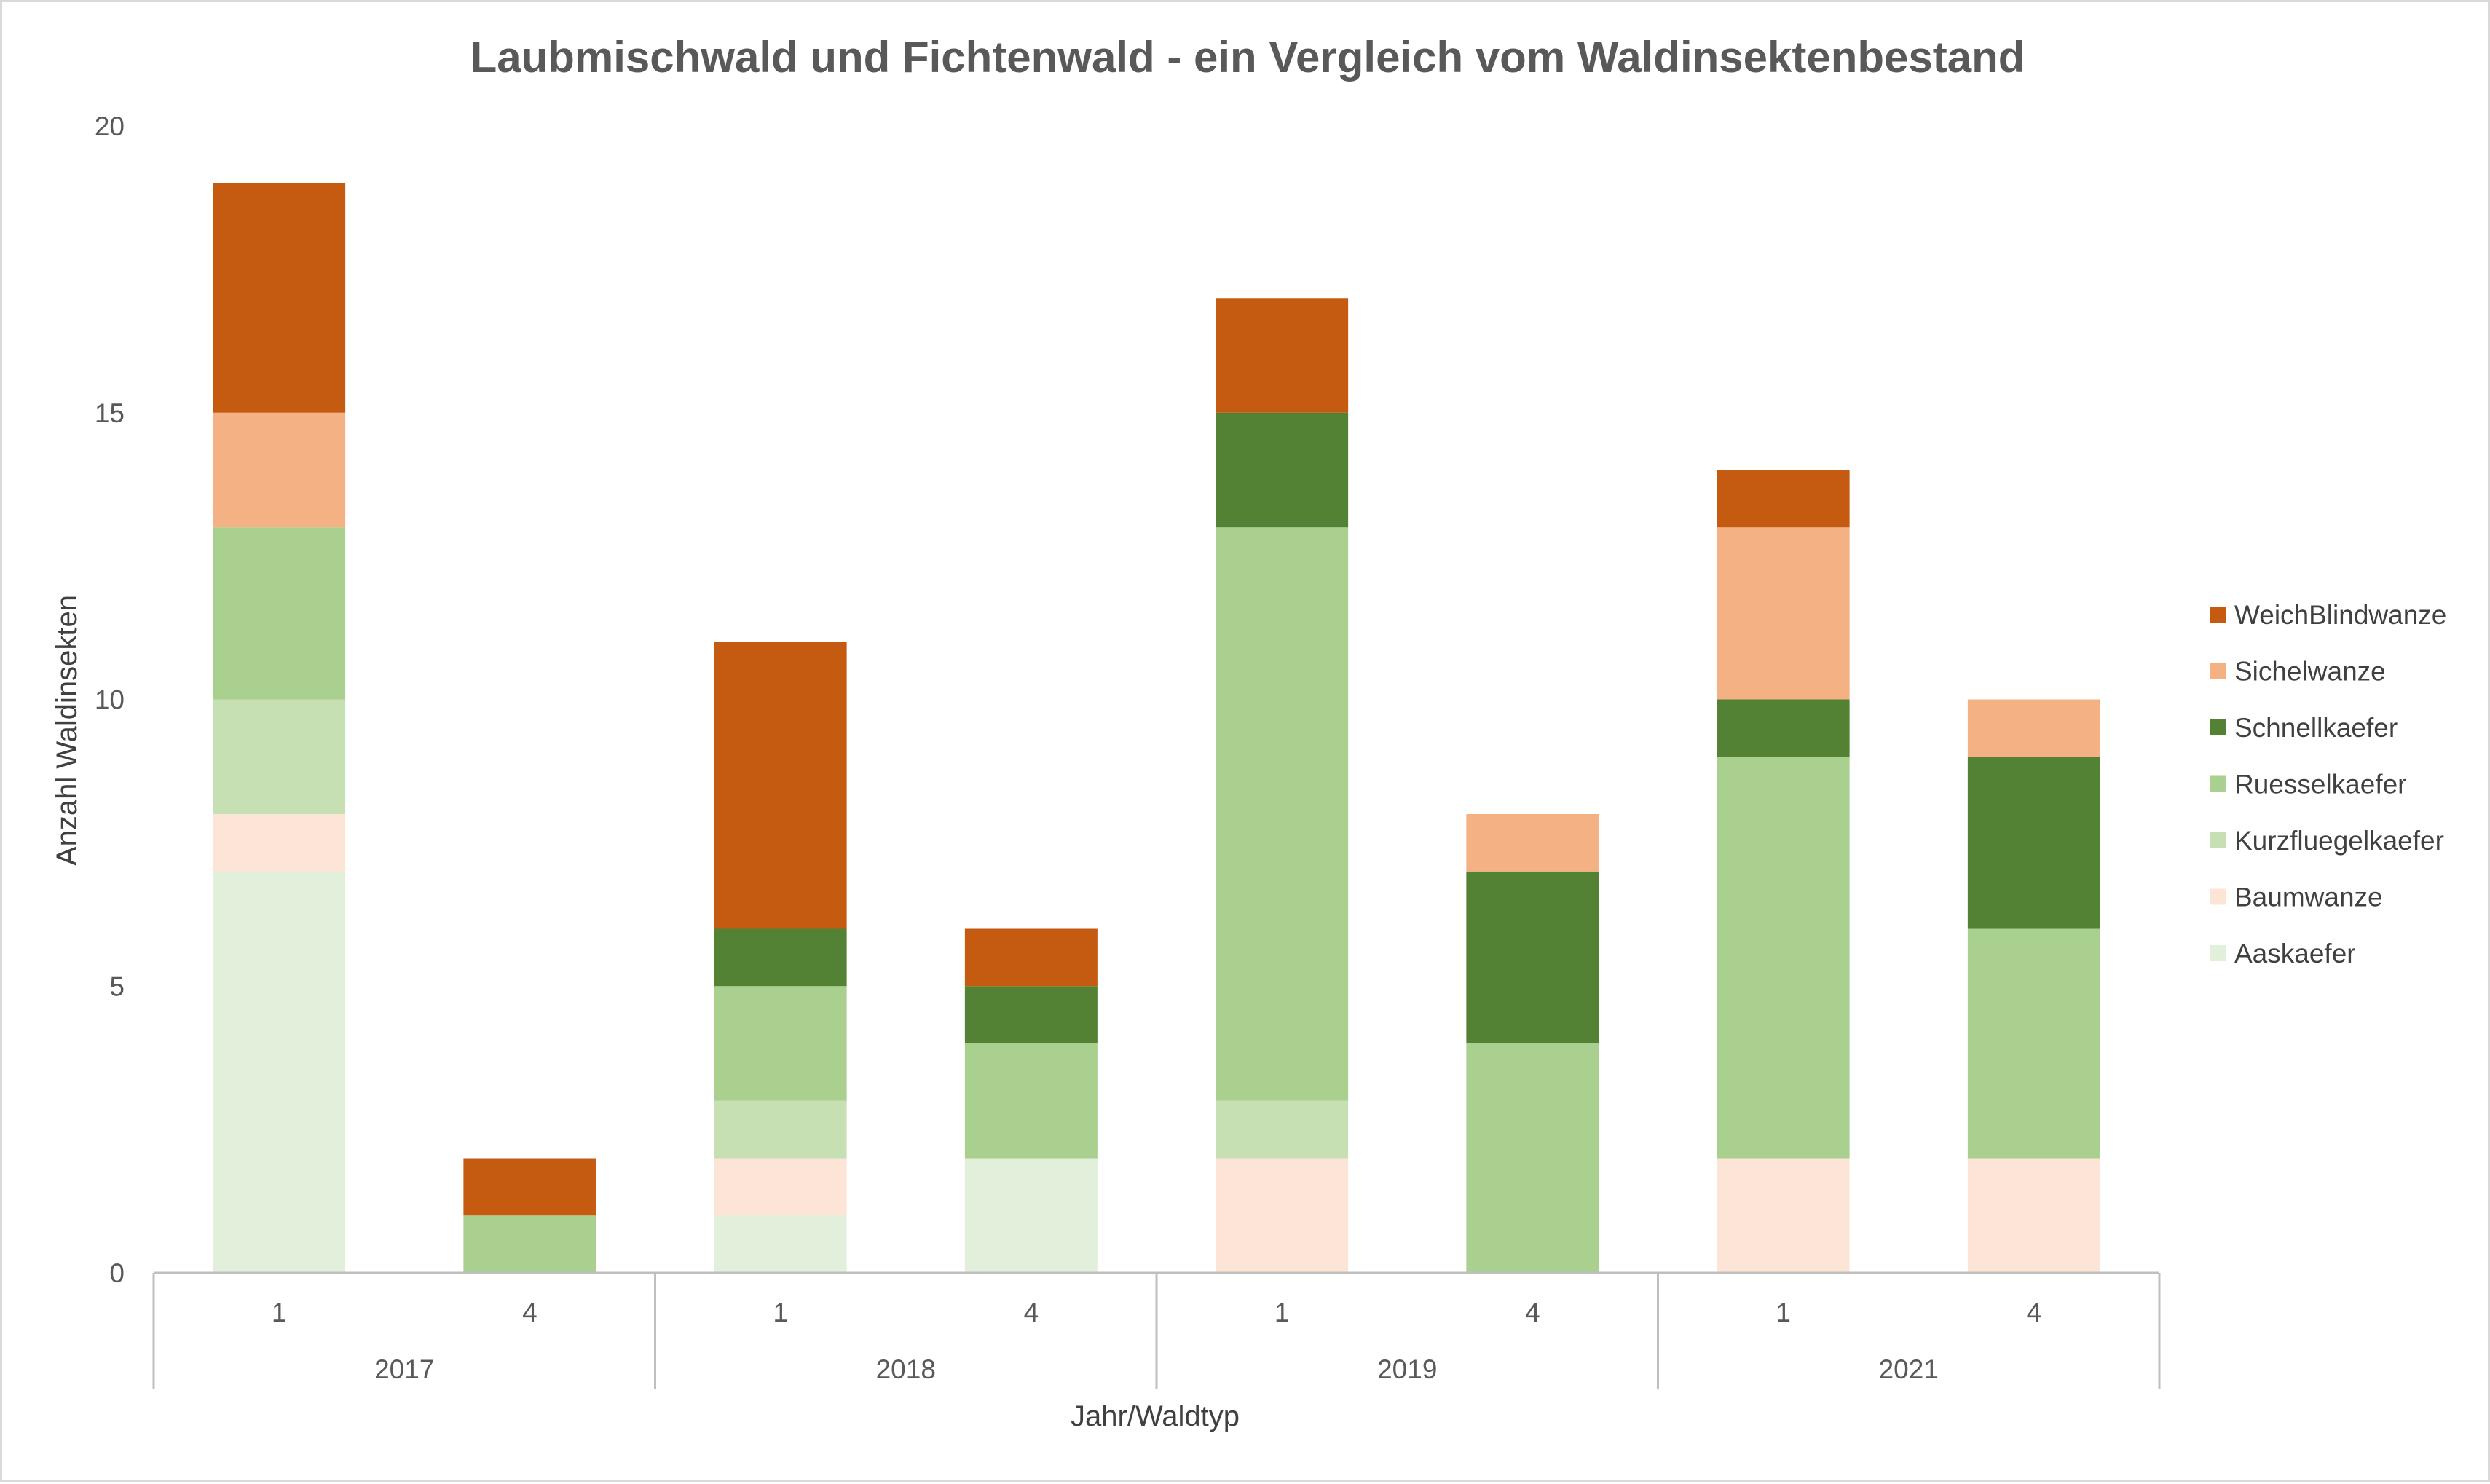 The height and width of the screenshot is (1484, 2490). What do you see at coordinates (67, 730) in the screenshot?
I see `y-axis-title: Anzahl Waldinsekten` at bounding box center [67, 730].